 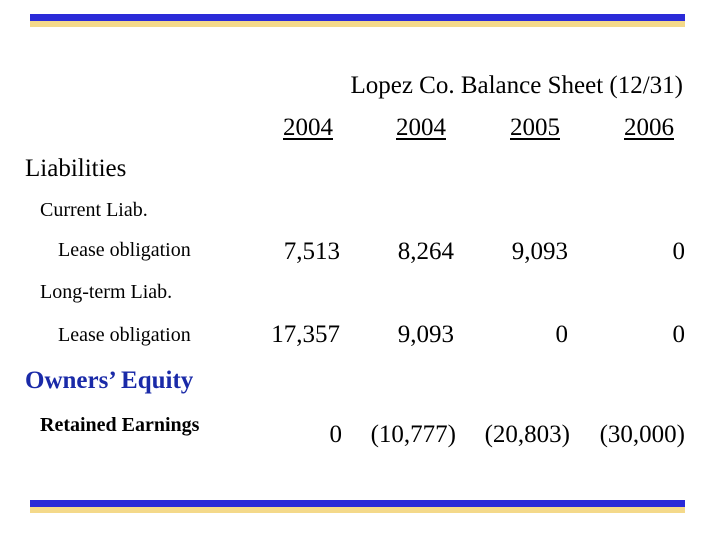 What do you see at coordinates (308, 127) in the screenshot?
I see `year-header-1: 2004` at bounding box center [308, 127].